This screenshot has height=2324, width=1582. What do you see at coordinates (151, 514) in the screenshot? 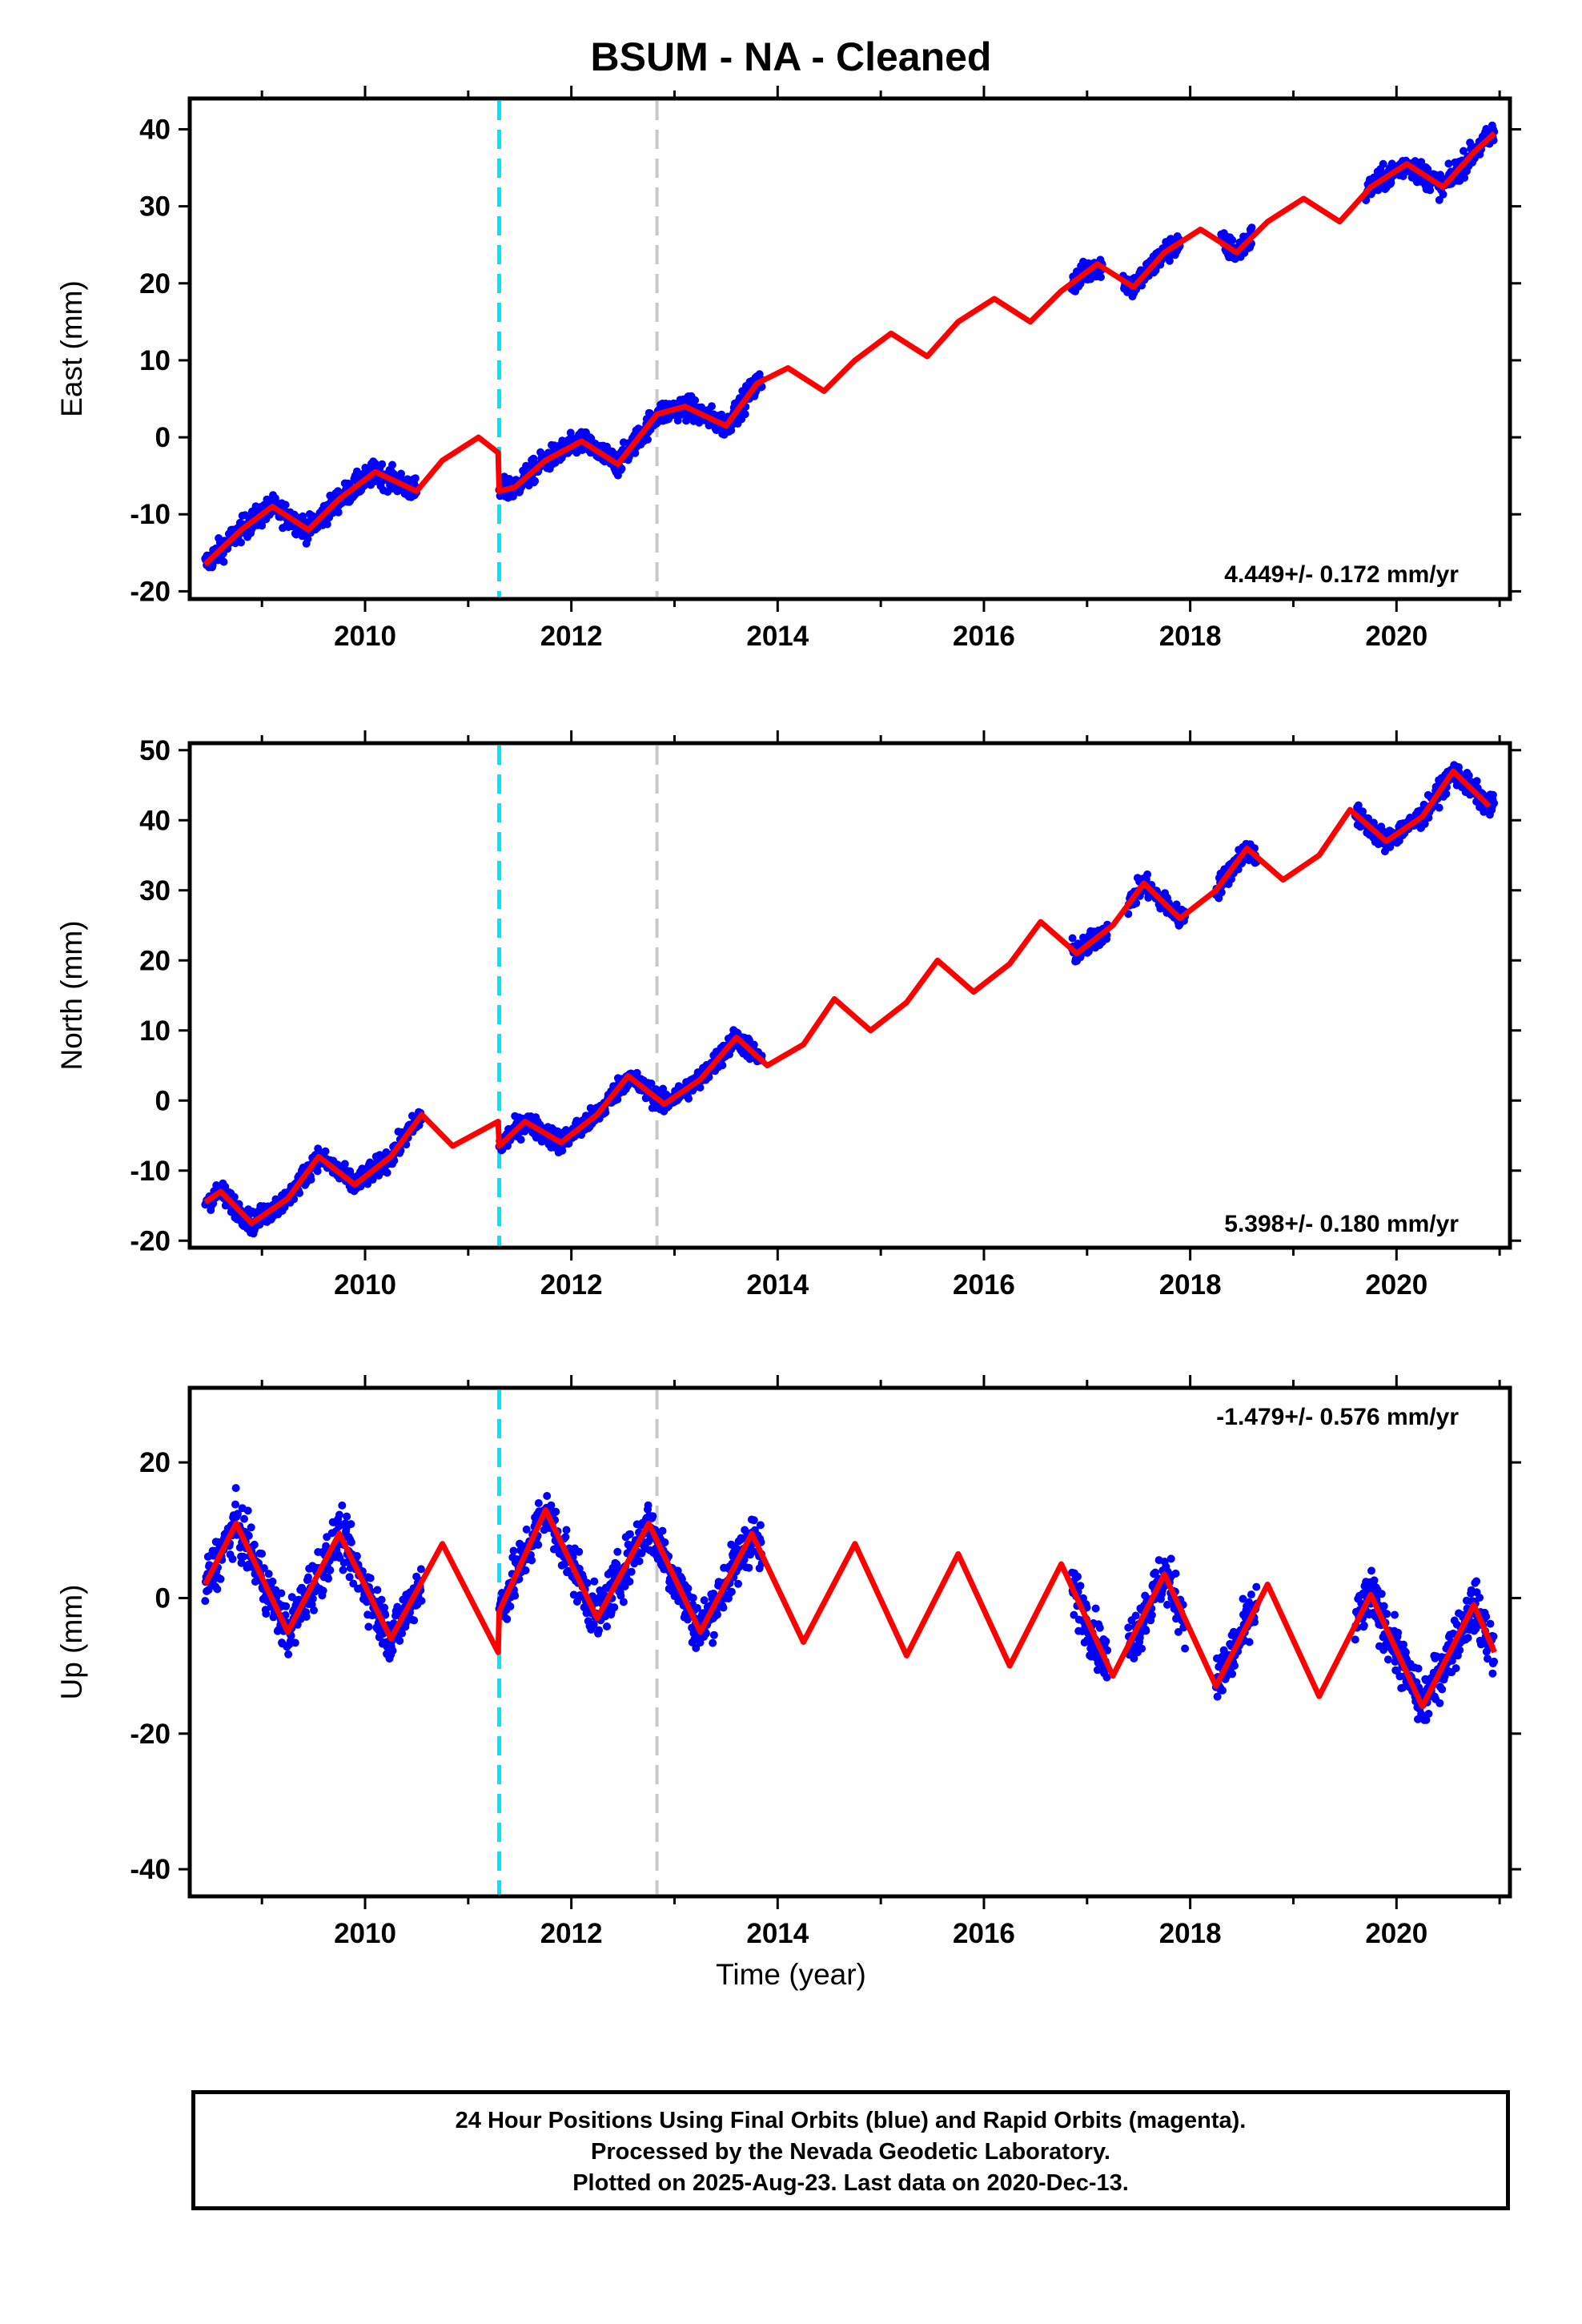
I see `east-y-tick-label: -10` at bounding box center [151, 514].